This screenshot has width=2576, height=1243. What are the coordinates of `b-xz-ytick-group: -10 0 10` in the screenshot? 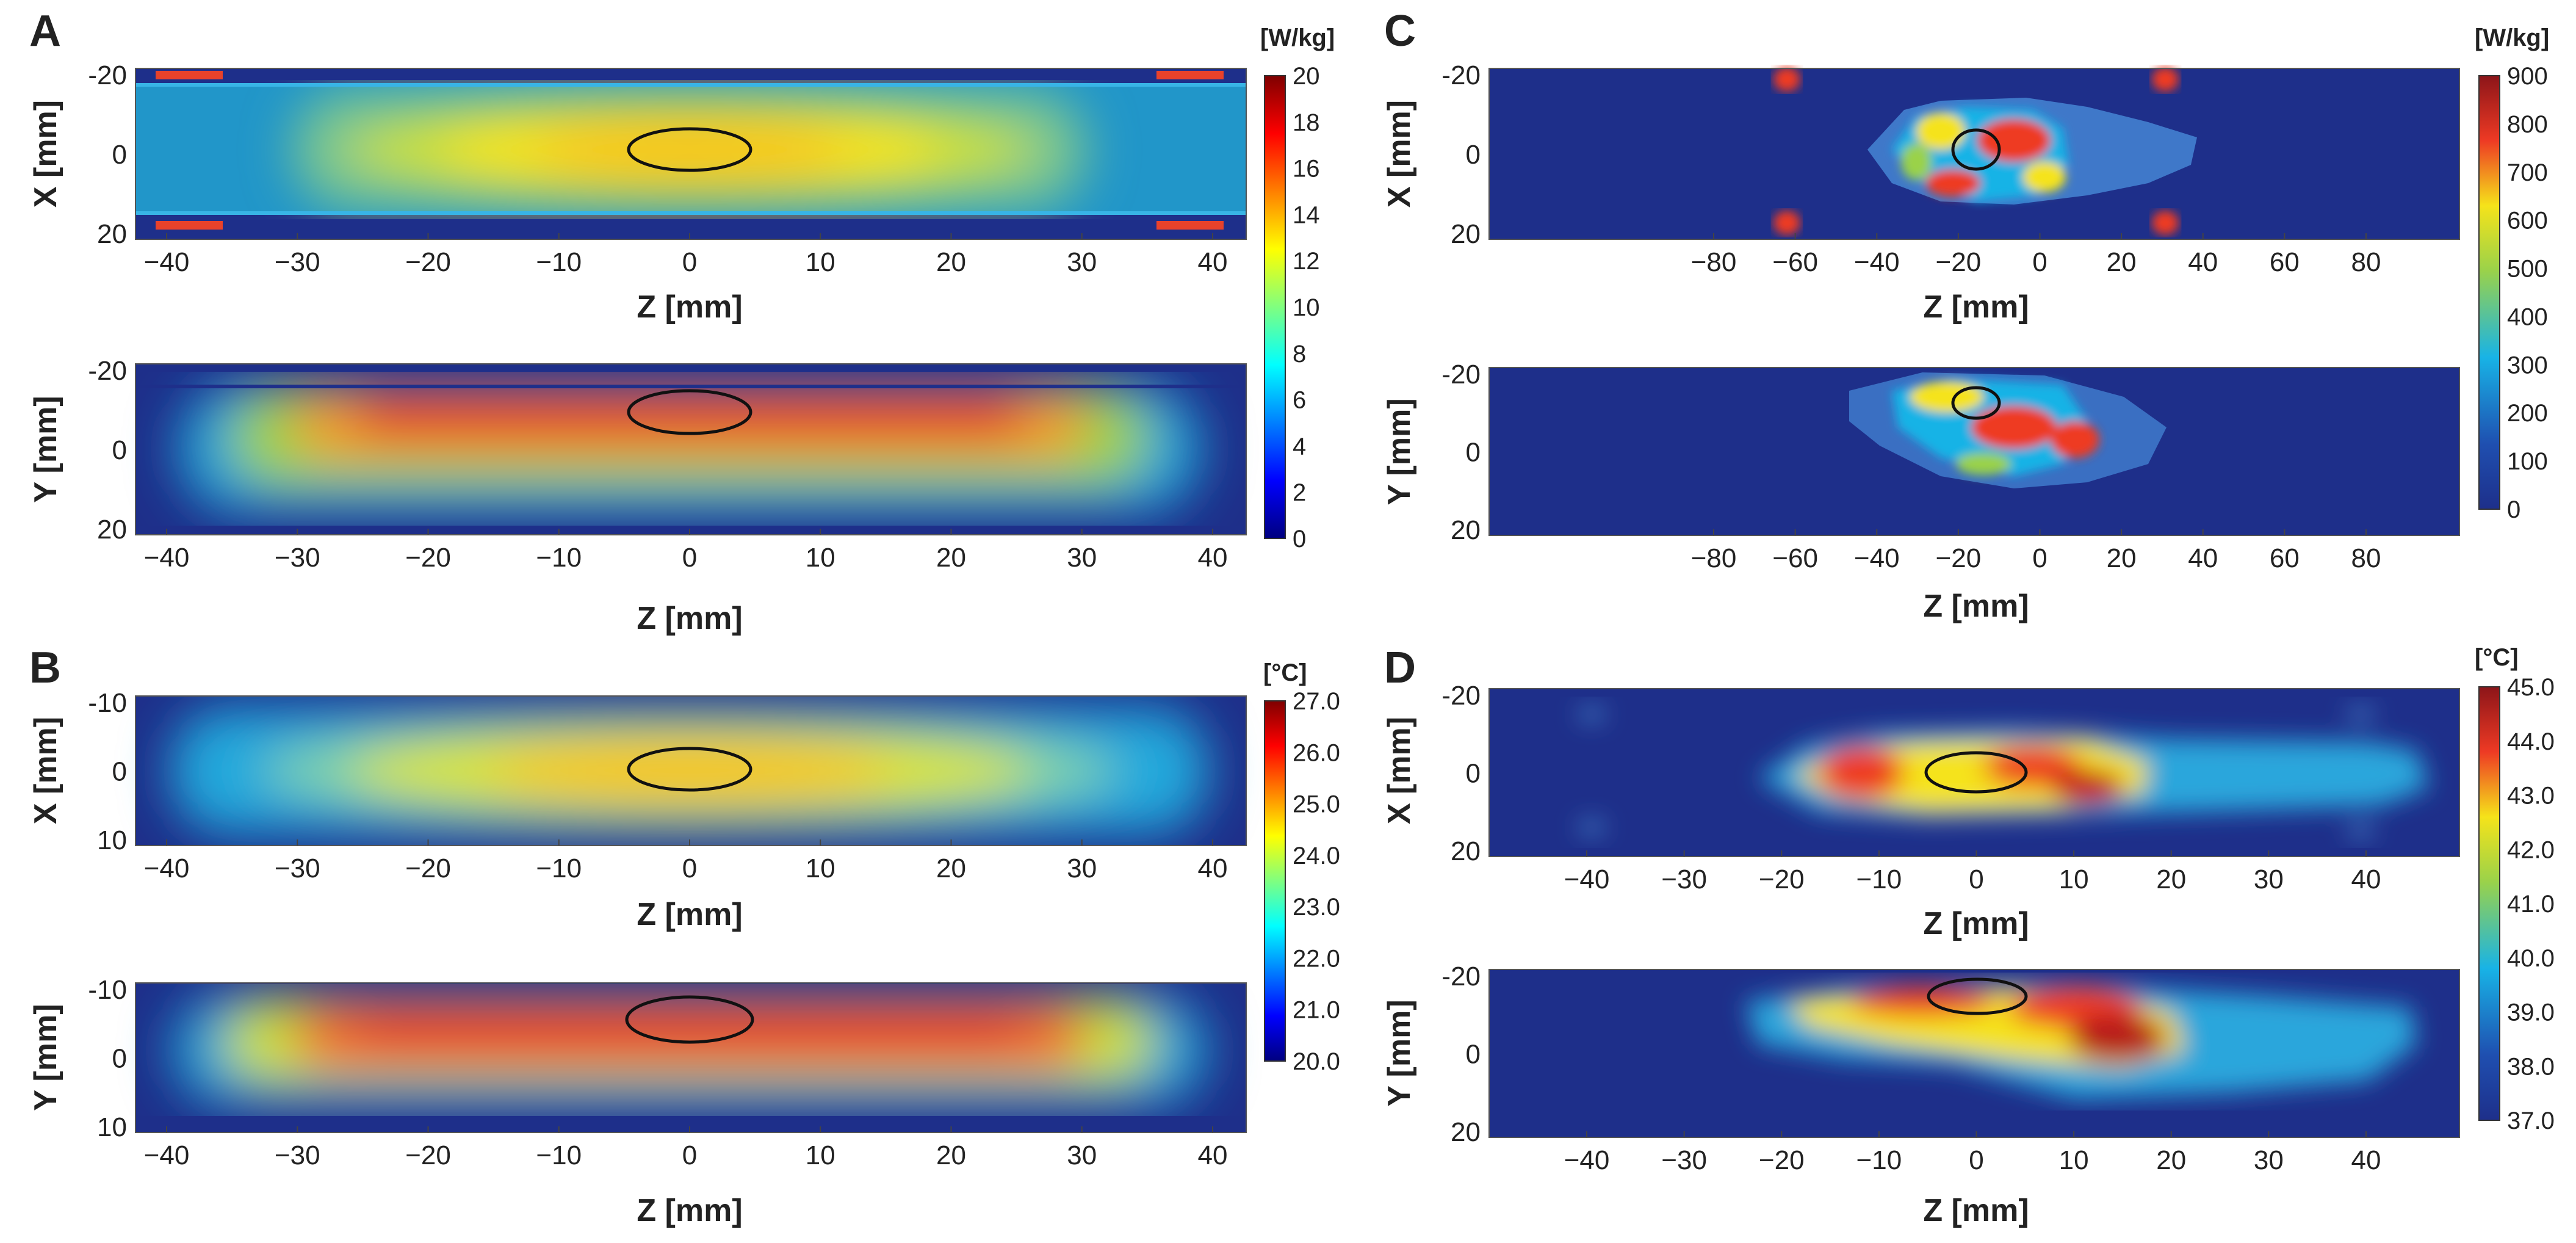 It's located at (107, 771).